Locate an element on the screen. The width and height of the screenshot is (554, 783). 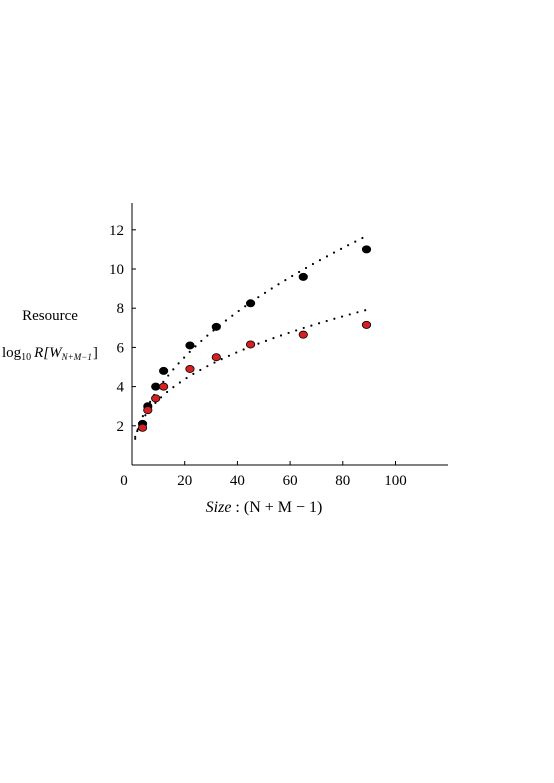
y-axis-title-function: R[W is located at coordinates (48, 353).